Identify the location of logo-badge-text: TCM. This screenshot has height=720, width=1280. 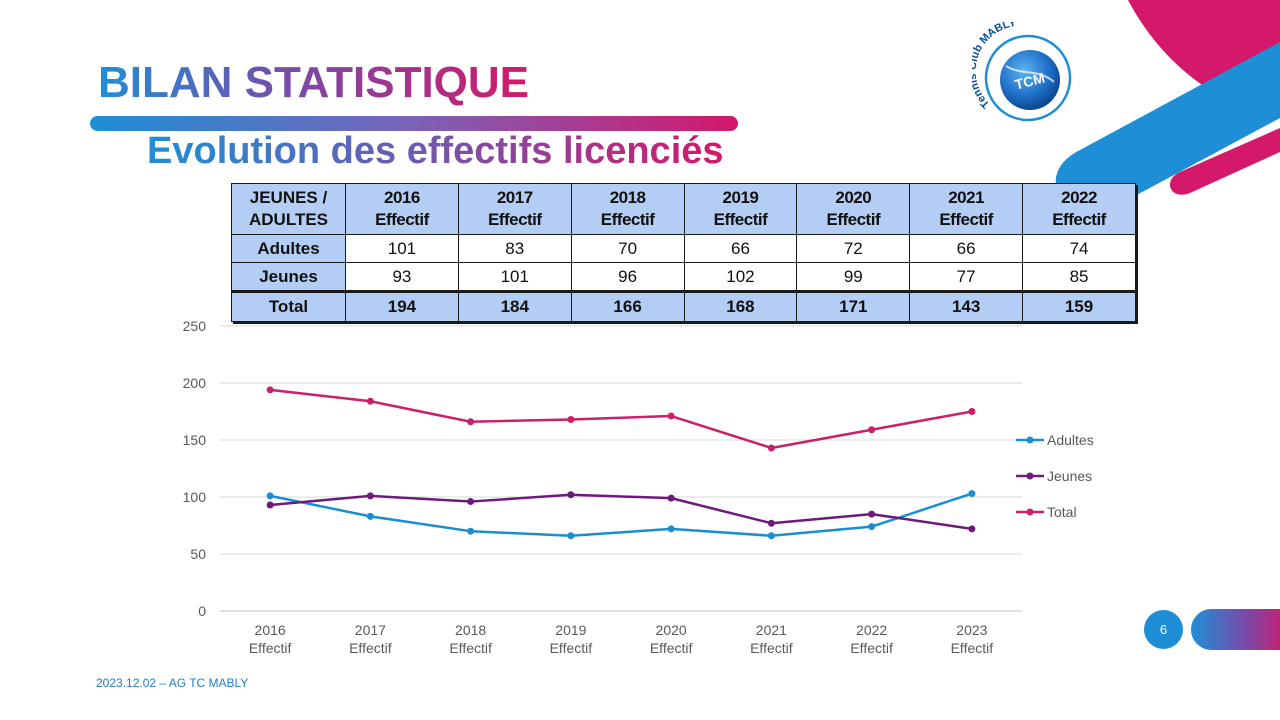
(1029, 80).